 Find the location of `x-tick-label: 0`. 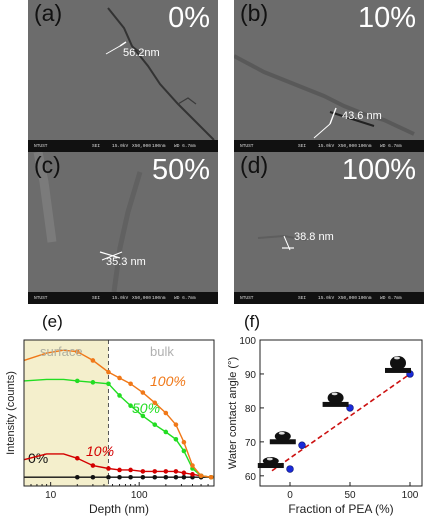

x-tick-label: 0 is located at coordinates (290, 495).